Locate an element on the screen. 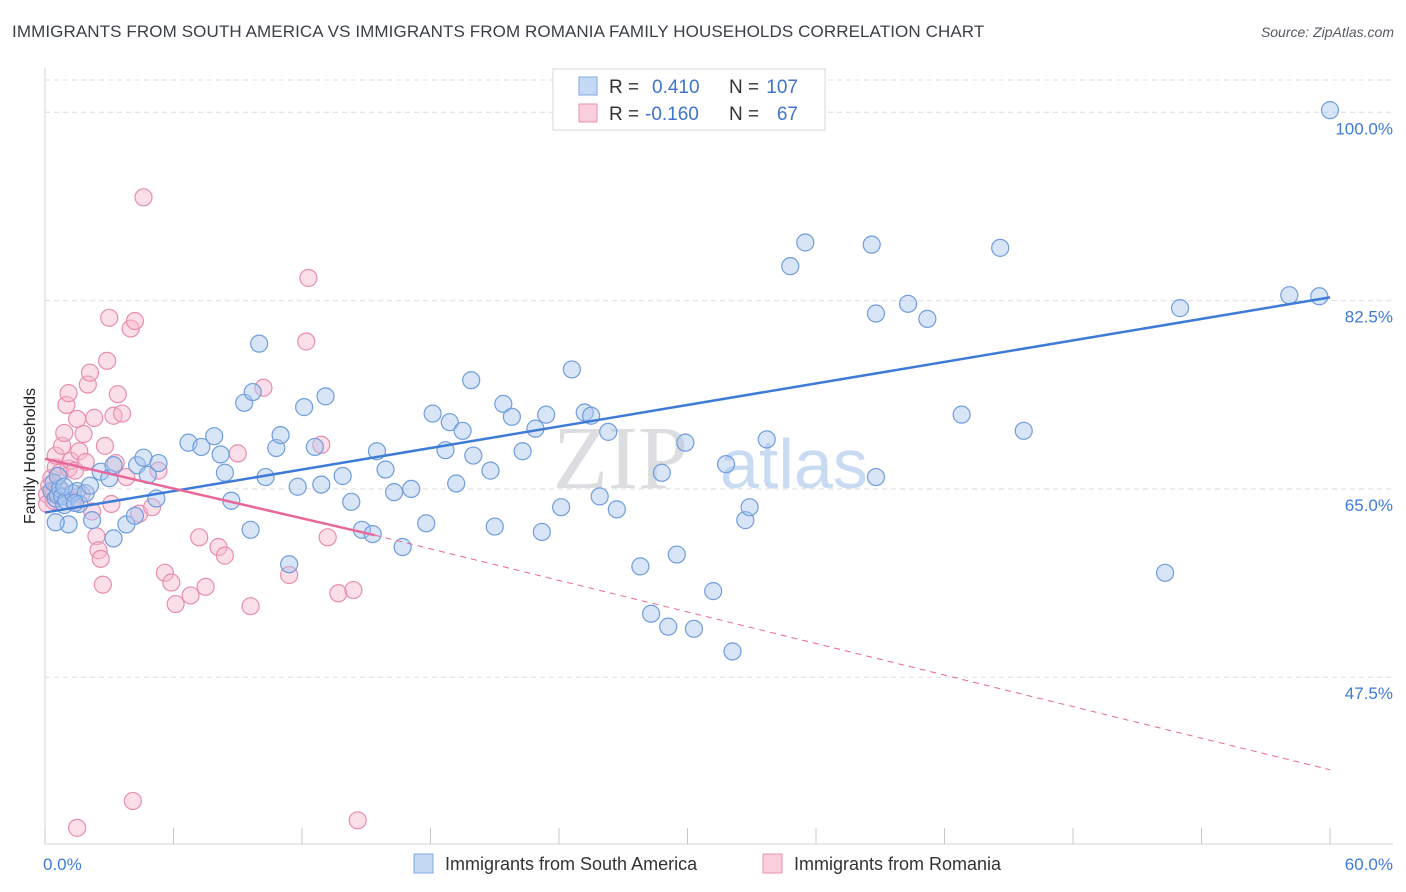 The image size is (1406, 892). legend-swatch-south-america is located at coordinates (588, 86).